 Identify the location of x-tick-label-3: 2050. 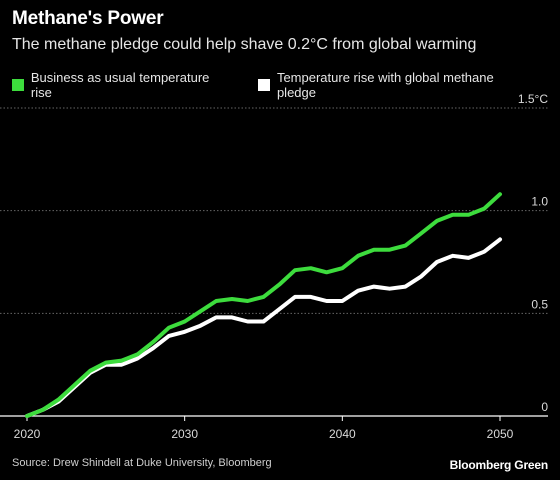
(500, 434).